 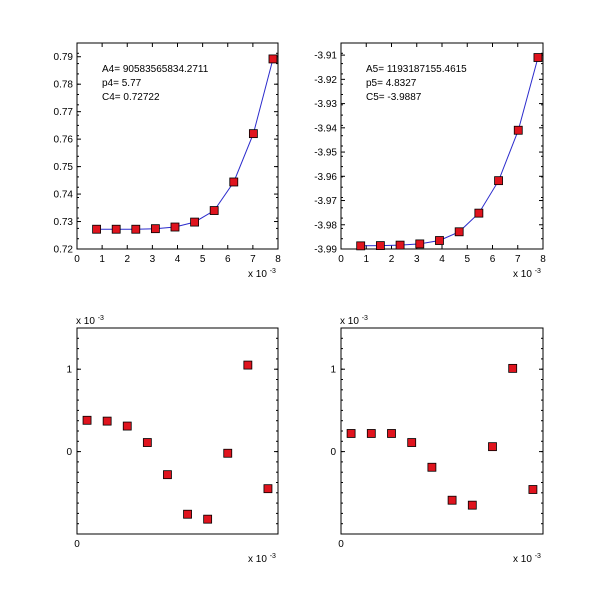 What do you see at coordinates (391, 83) in the screenshot?
I see `annotation-line: p5= 4.8327` at bounding box center [391, 83].